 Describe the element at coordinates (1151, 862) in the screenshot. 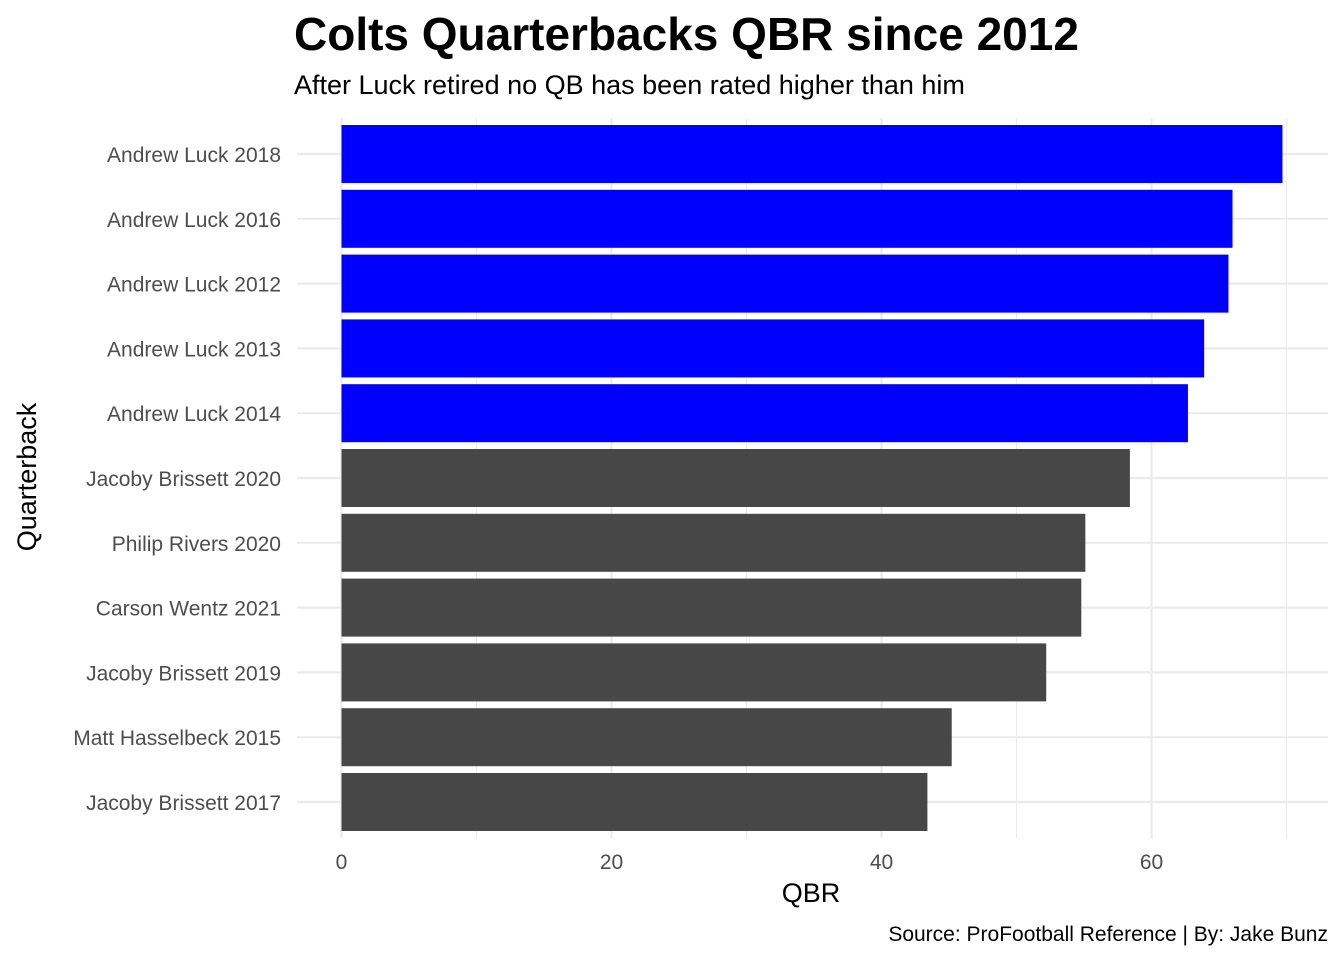

I see `x-tick-label: 60` at that location.